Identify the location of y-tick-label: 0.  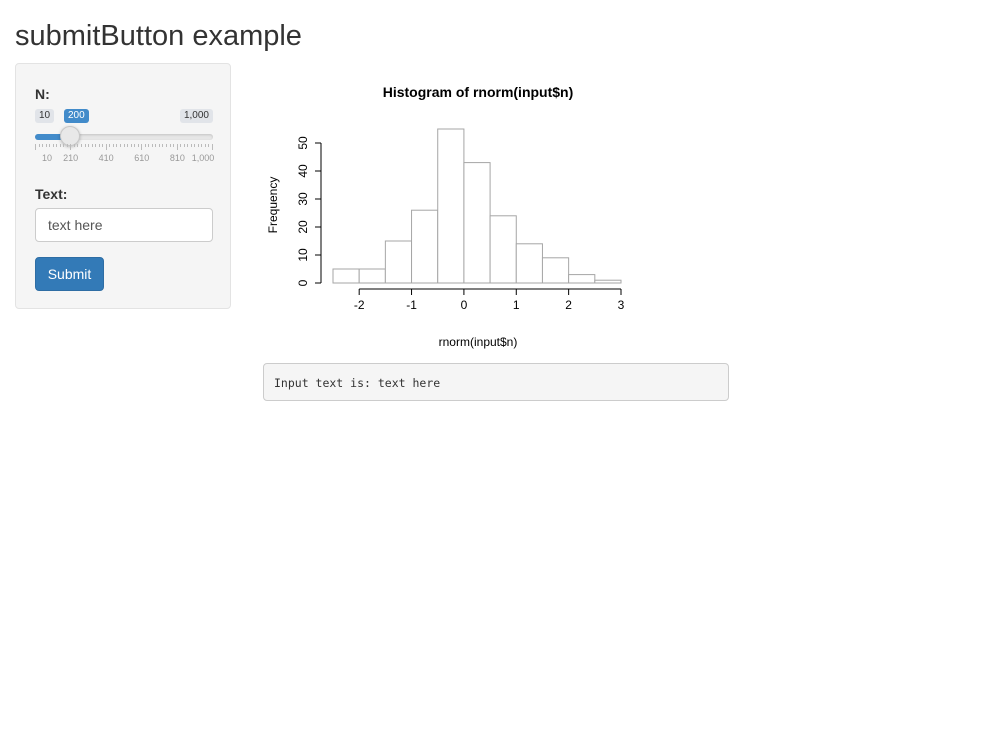
(303, 282).